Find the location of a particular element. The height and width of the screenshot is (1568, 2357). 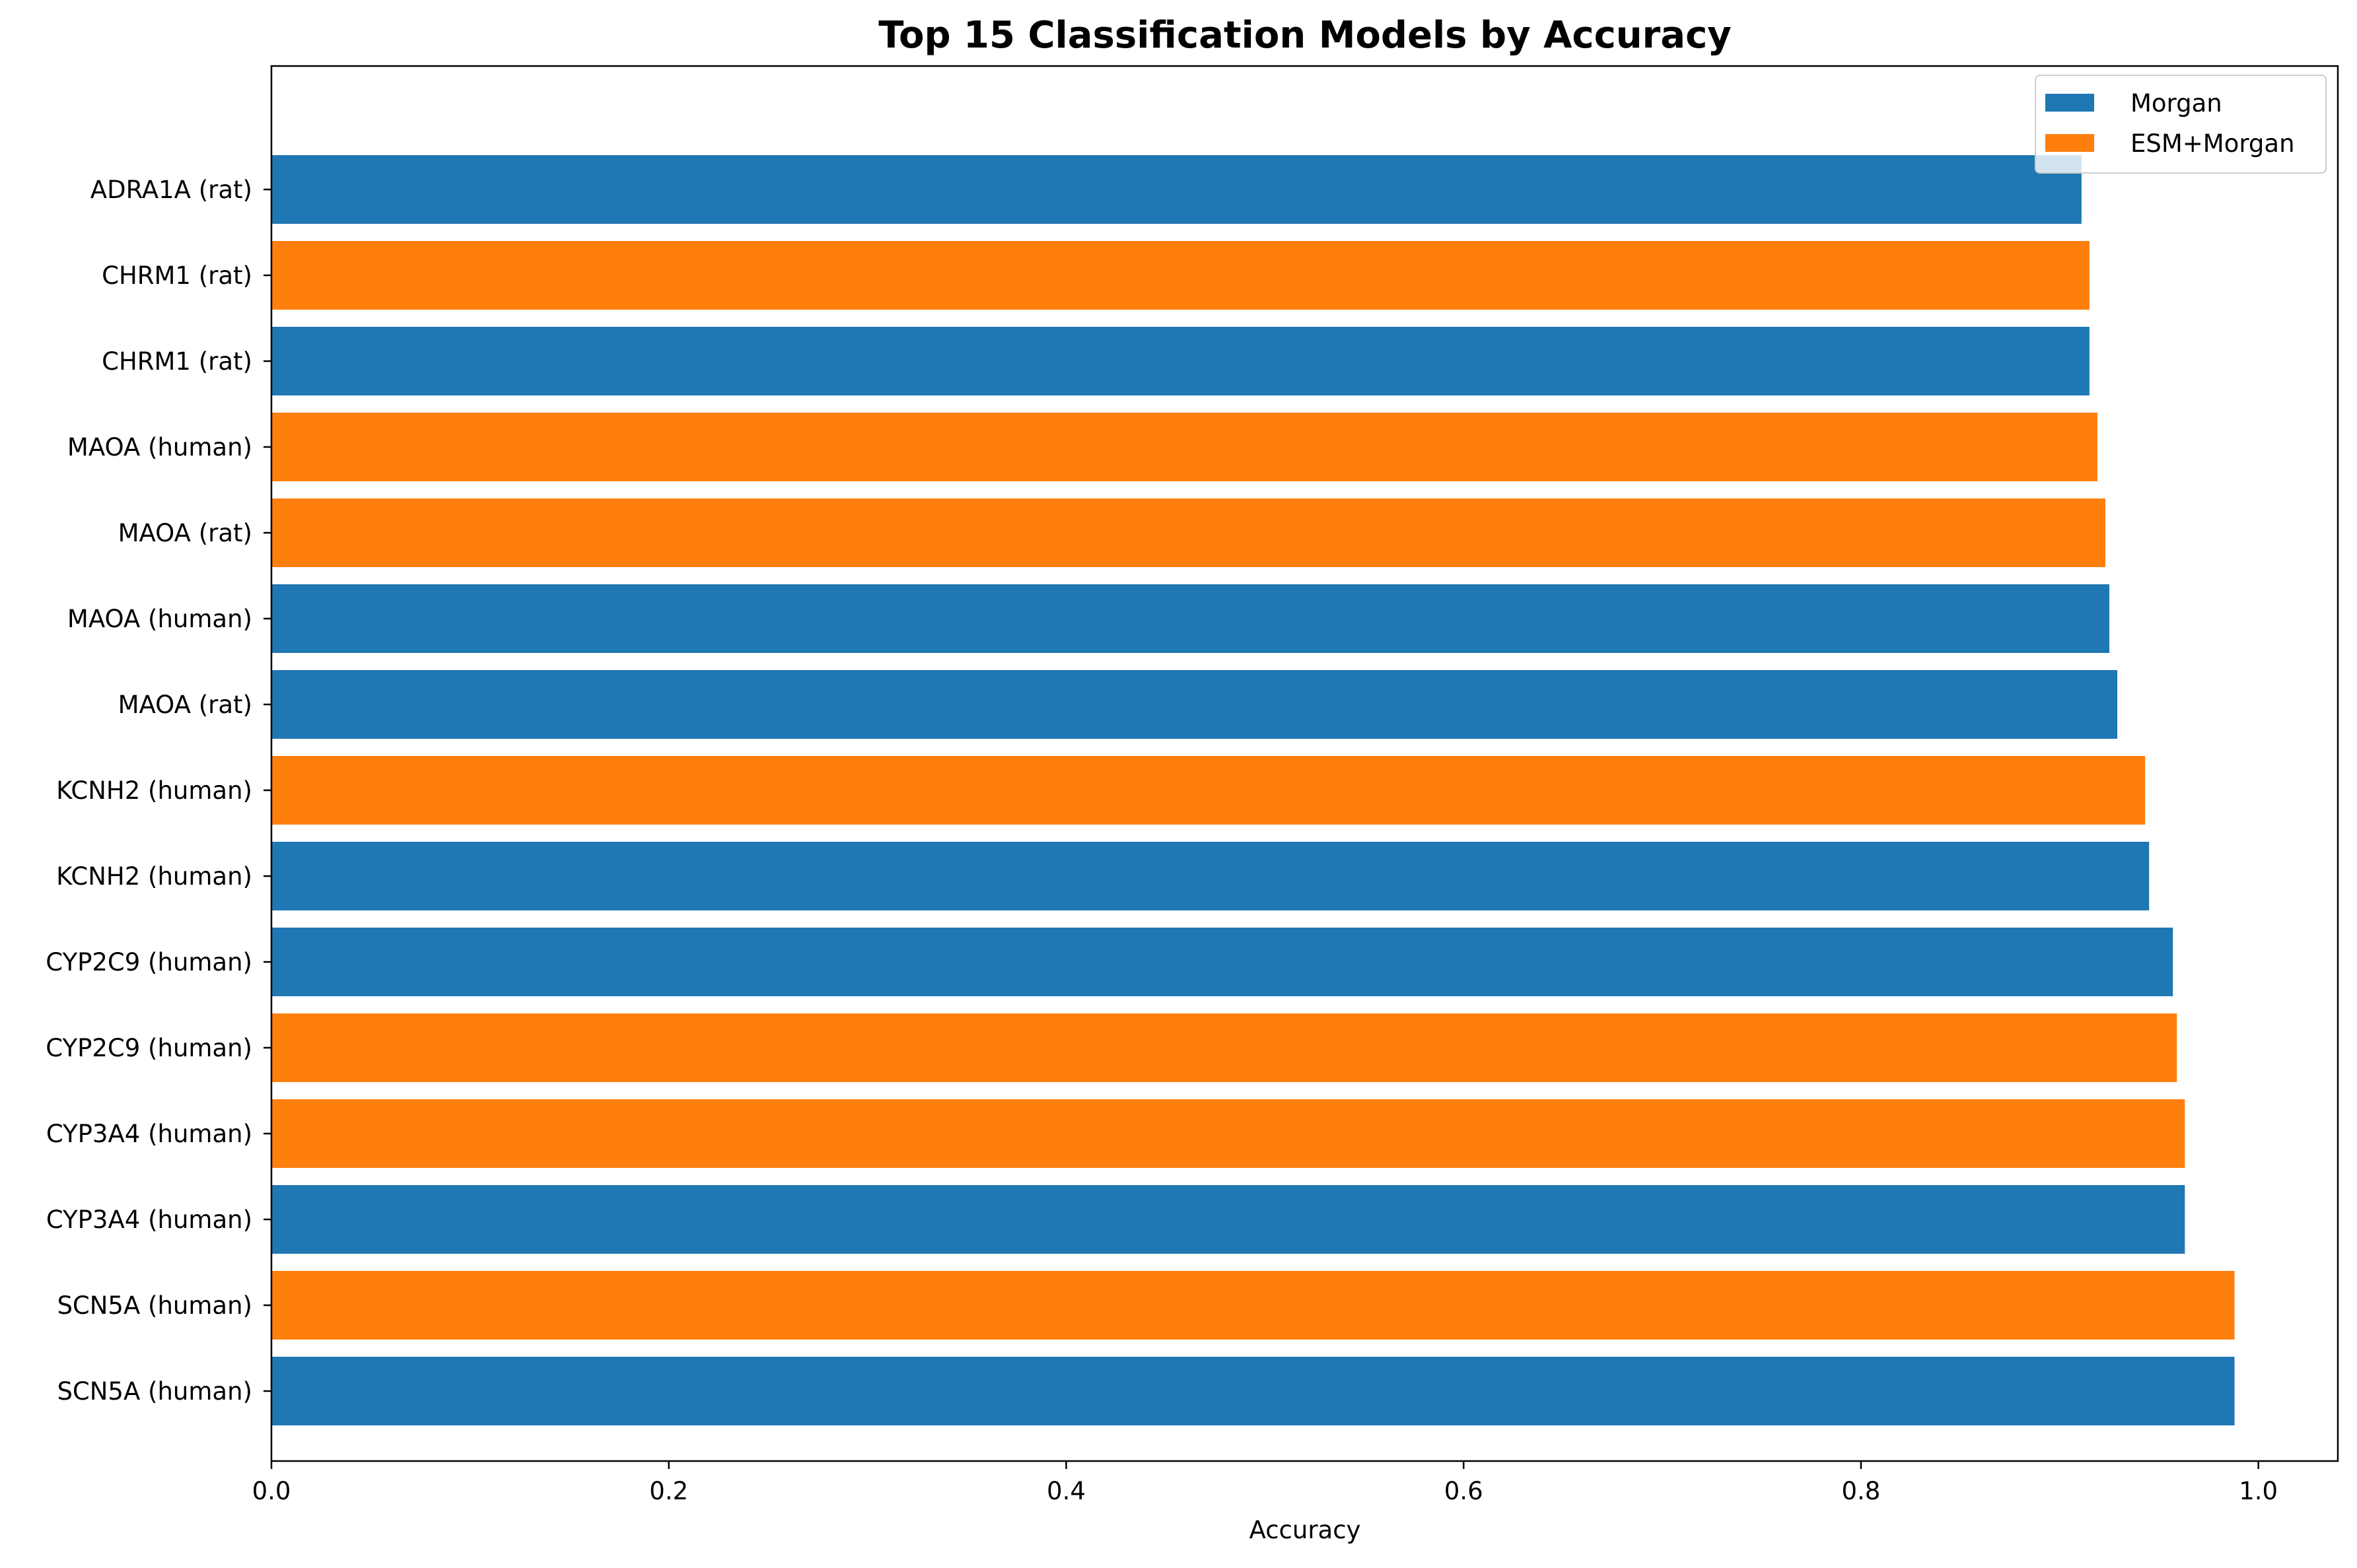

x-tick-label: 1.0 is located at coordinates (2258, 1491).